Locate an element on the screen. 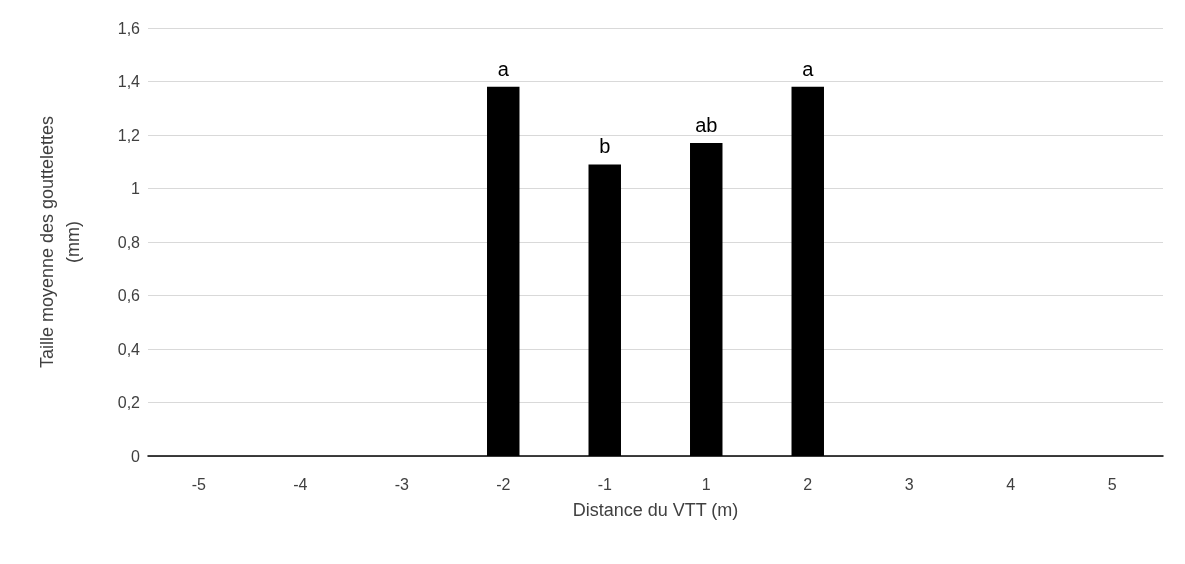 This screenshot has width=1185, height=564. y-tick-label: 0,2 is located at coordinates (129, 402).